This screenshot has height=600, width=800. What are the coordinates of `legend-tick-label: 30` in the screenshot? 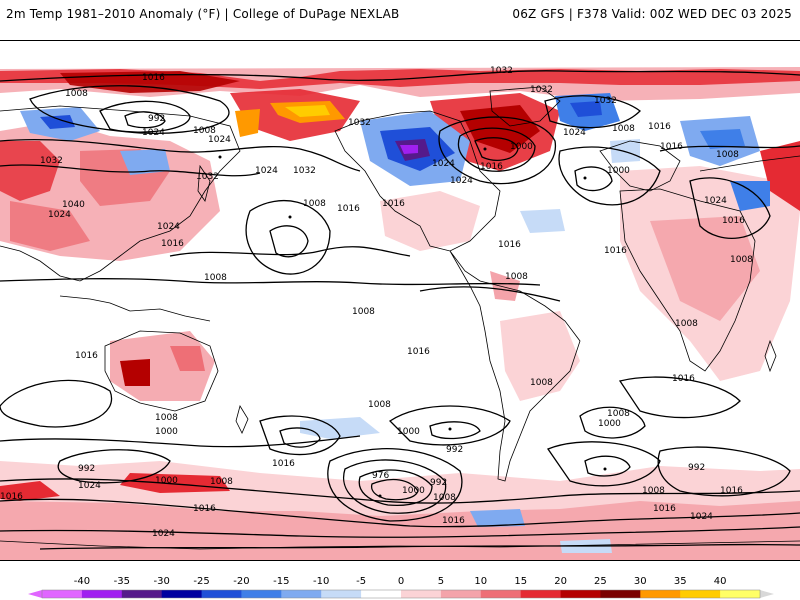 It's located at (640, 581).